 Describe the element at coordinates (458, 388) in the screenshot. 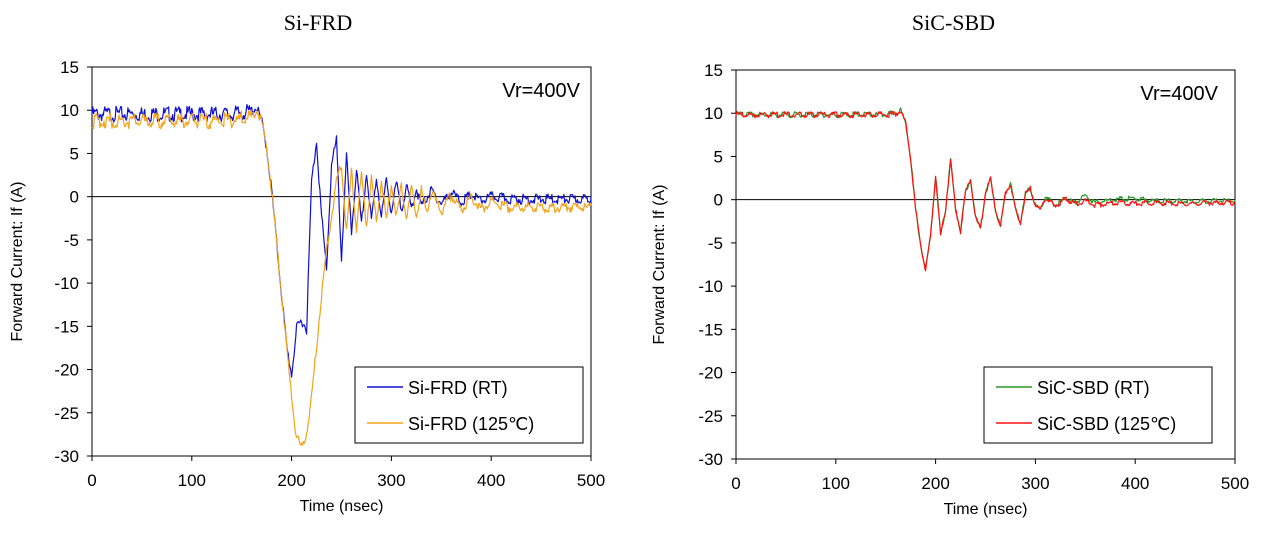

I see `legend-label-1: Si-FRD (RT)` at that location.